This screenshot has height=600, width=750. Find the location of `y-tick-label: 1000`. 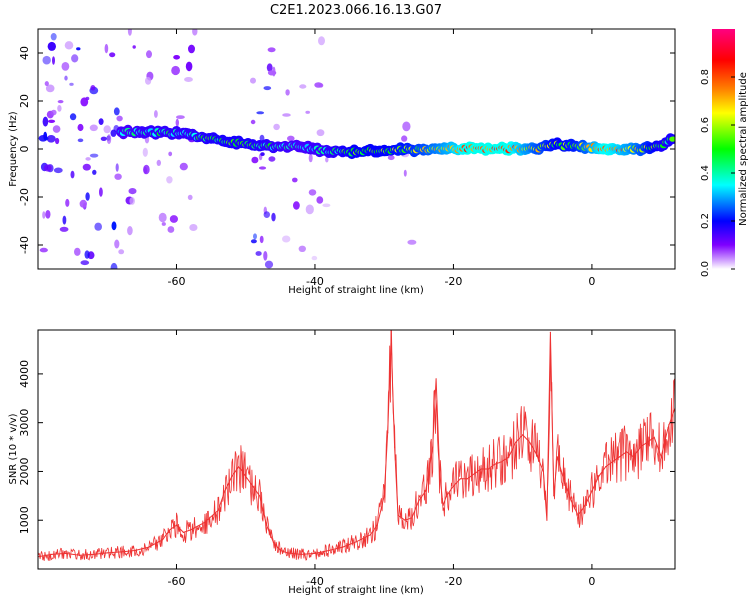

y-tick-label: 1000 is located at coordinates (24, 520).